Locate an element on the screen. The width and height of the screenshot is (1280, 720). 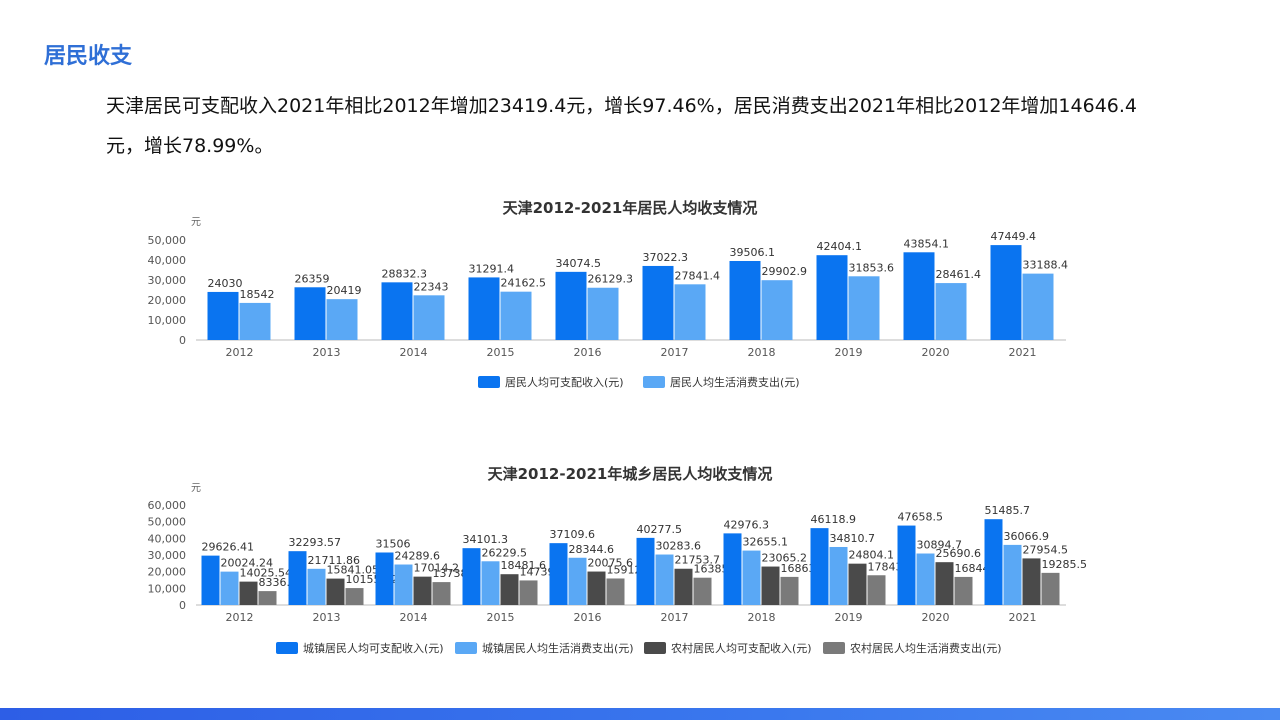
data-label: 47658.5 is located at coordinates (921, 517).